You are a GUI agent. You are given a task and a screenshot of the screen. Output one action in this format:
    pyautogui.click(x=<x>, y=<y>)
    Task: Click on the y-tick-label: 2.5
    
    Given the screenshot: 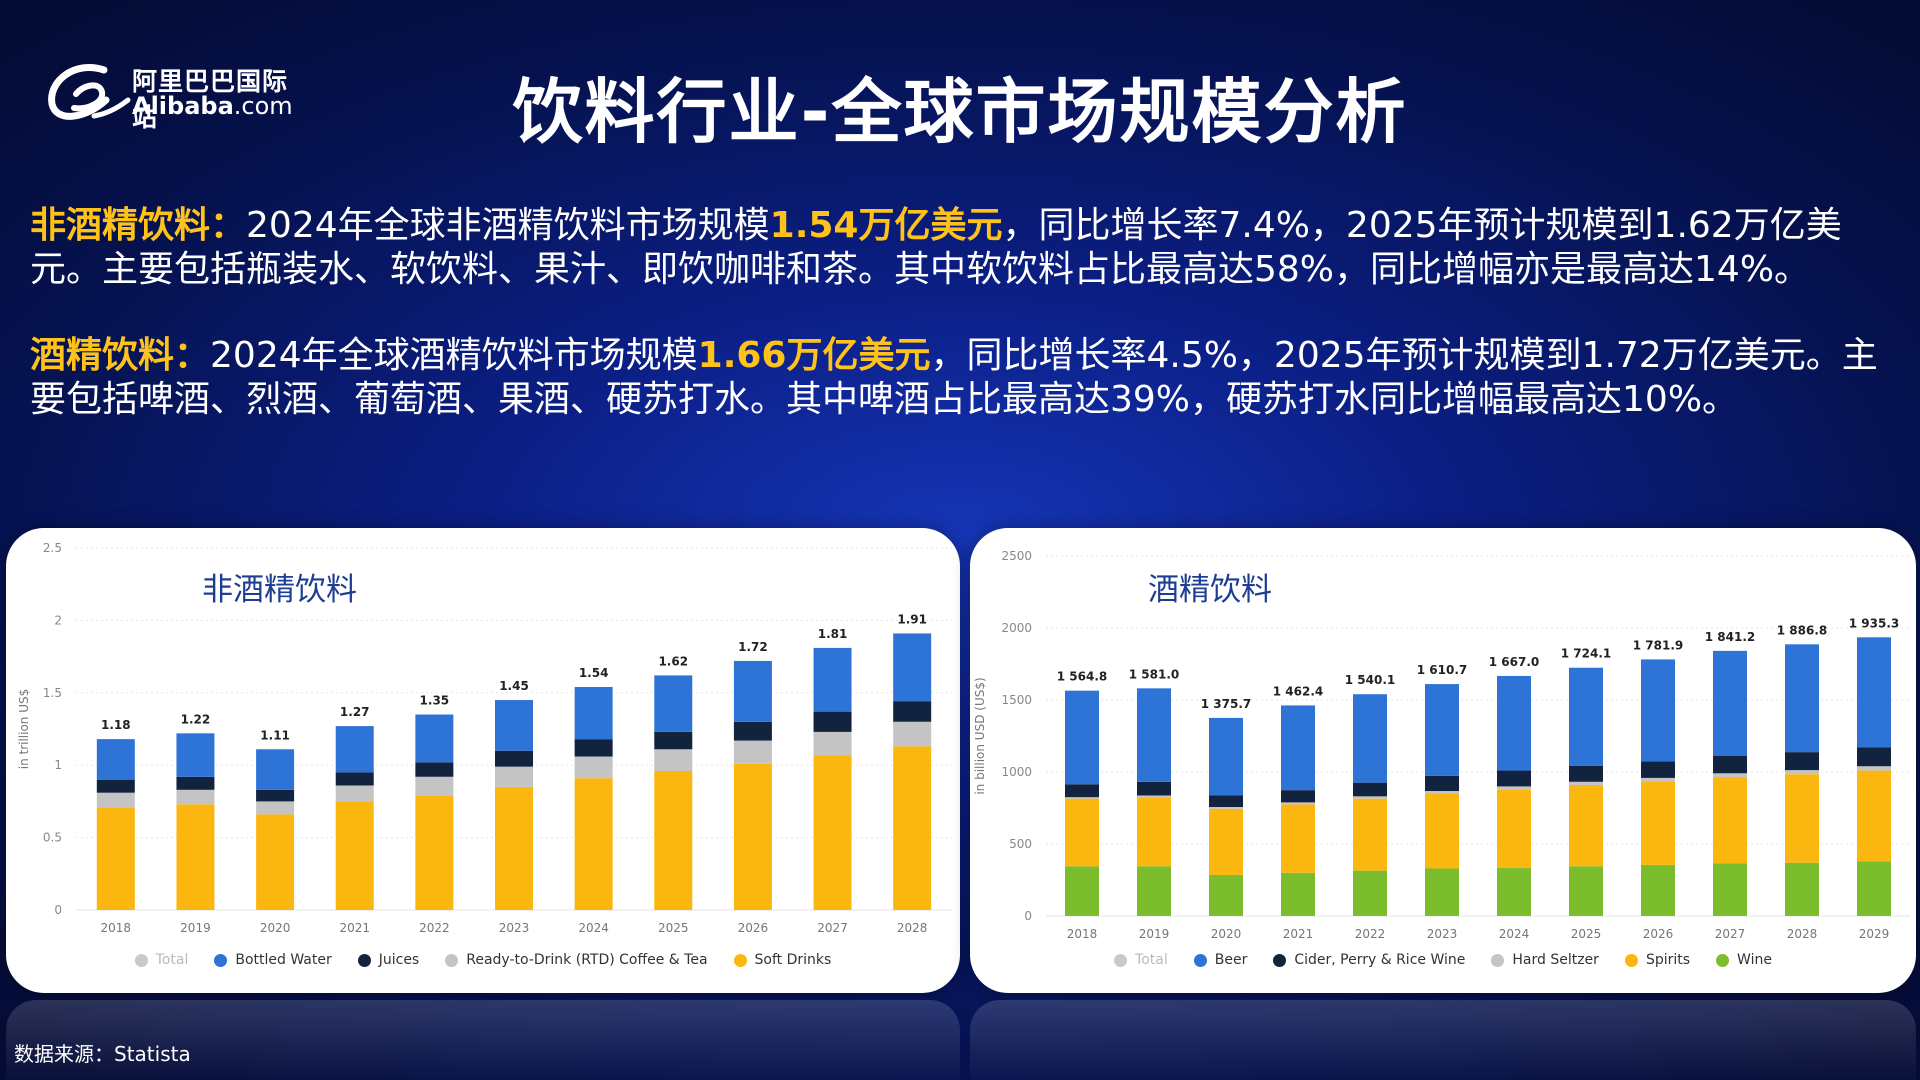 What is the action you would take?
    pyautogui.click(x=52, y=548)
    